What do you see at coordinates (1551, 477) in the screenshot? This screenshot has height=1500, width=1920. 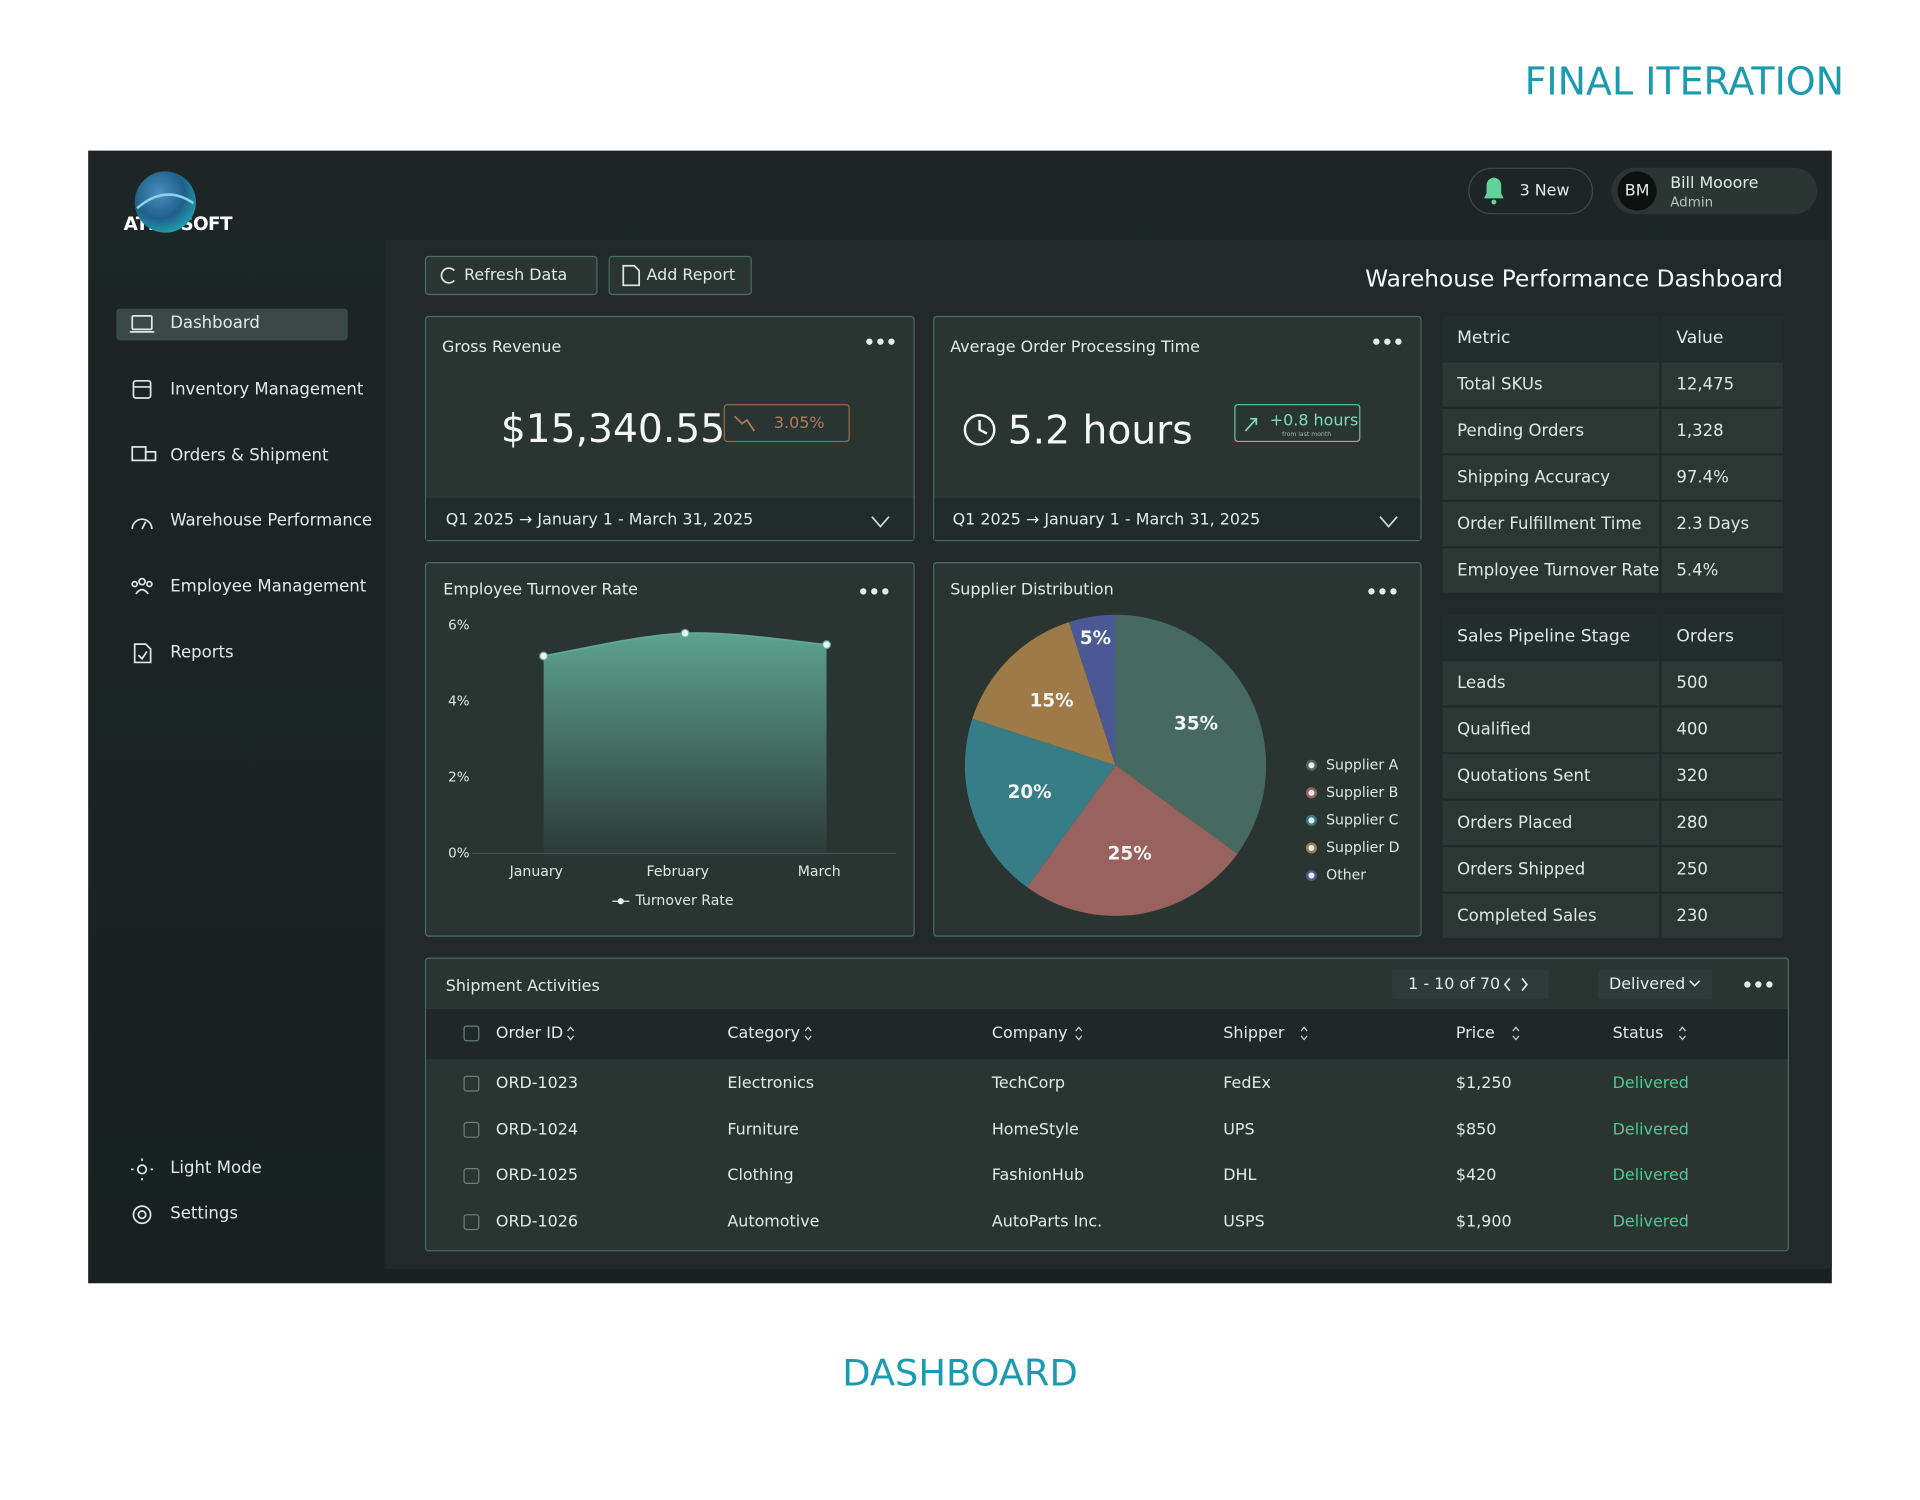 I see `table-cell: Shipping Accuracy` at bounding box center [1551, 477].